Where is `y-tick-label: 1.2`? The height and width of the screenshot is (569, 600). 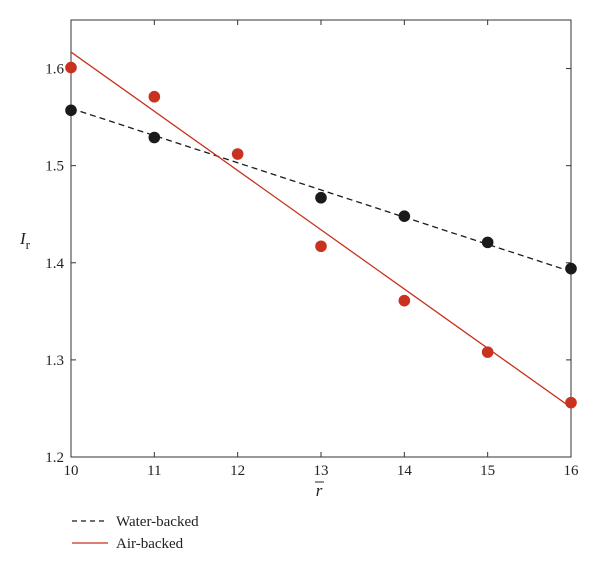
y-tick-label: 1.2 is located at coordinates (54, 458).